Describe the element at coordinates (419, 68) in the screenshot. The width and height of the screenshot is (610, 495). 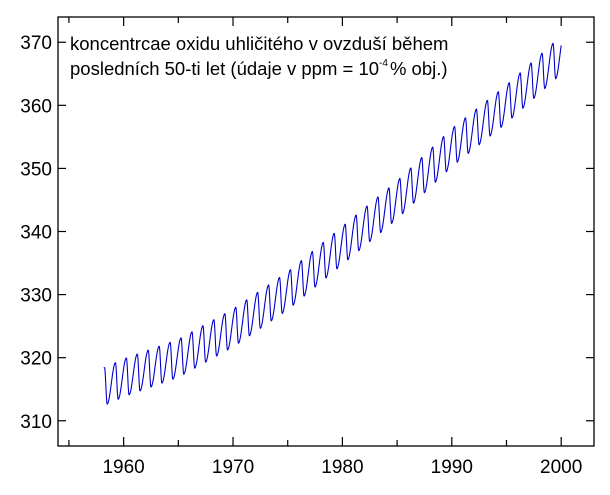
I see `chart-title-line-2-tail: % obj.)` at that location.